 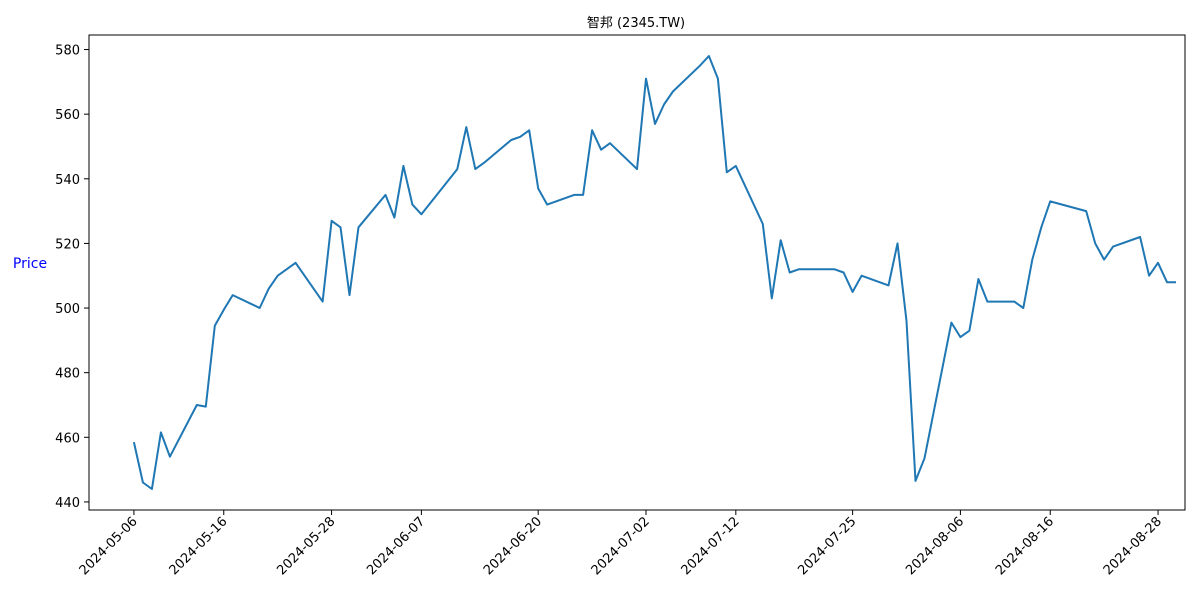 I want to click on x-tick-label: 2024-07-02, so click(x=621, y=546).